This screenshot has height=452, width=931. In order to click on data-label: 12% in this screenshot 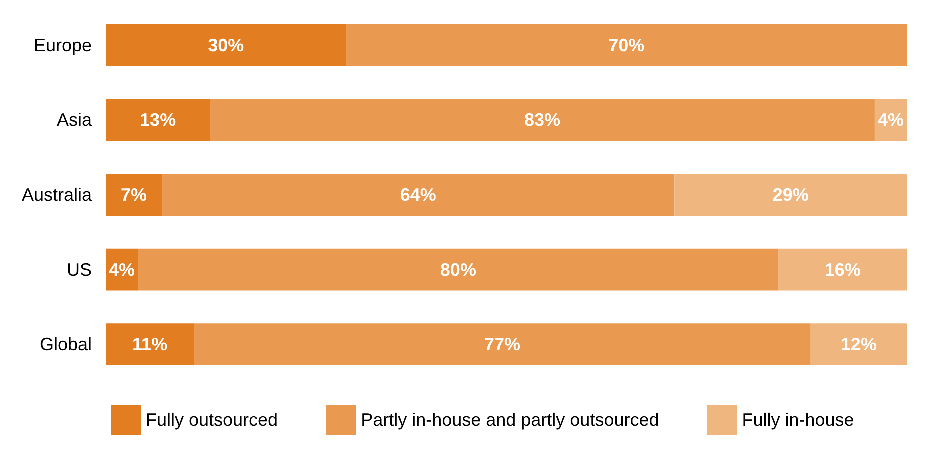, I will do `click(858, 344)`.